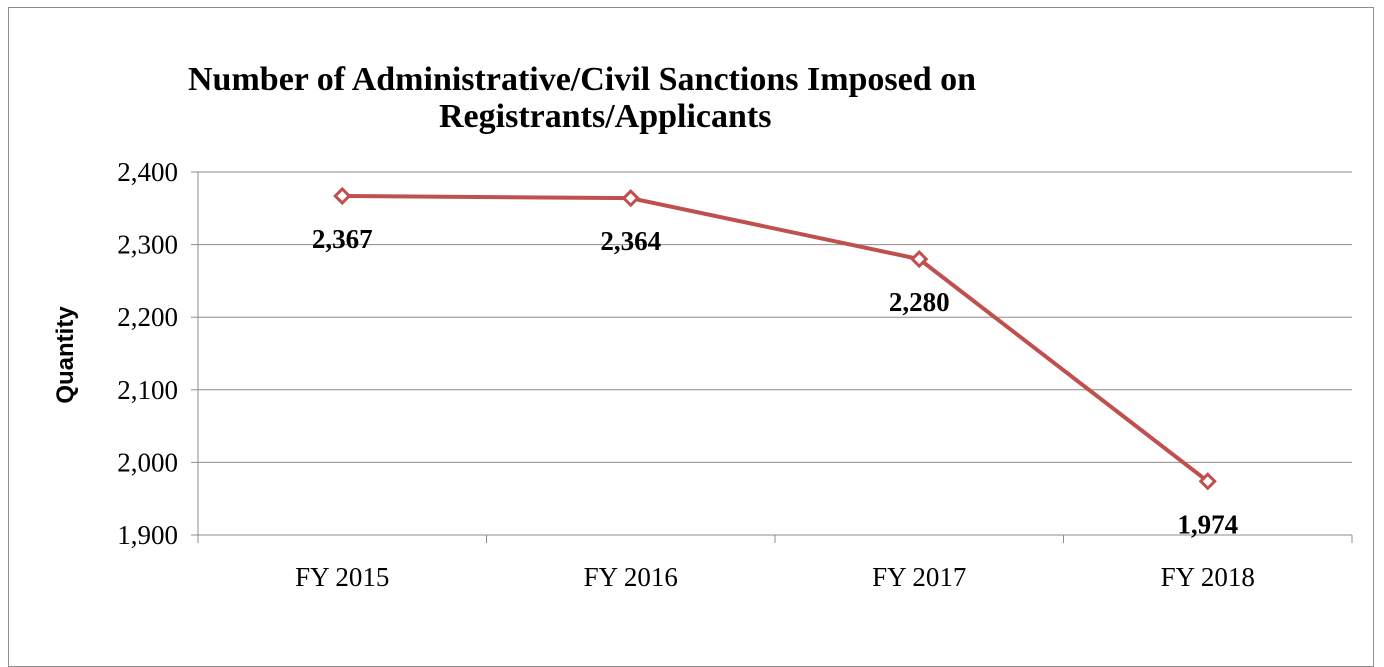  Describe the element at coordinates (342, 577) in the screenshot. I see `x-tick-label: FY 2015` at that location.